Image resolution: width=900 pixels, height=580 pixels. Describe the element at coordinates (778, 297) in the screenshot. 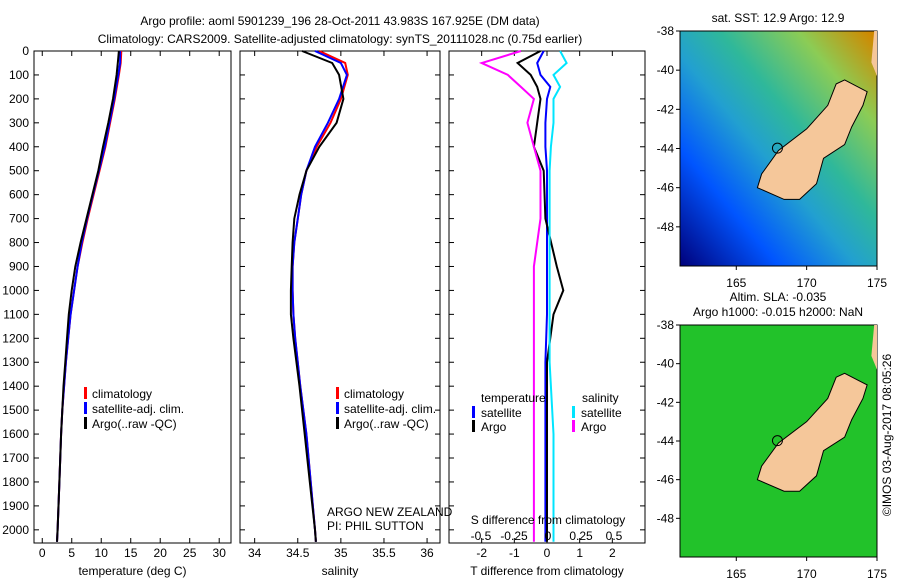

I see `map-sla-title: Altim. SLA: -0.035` at that location.